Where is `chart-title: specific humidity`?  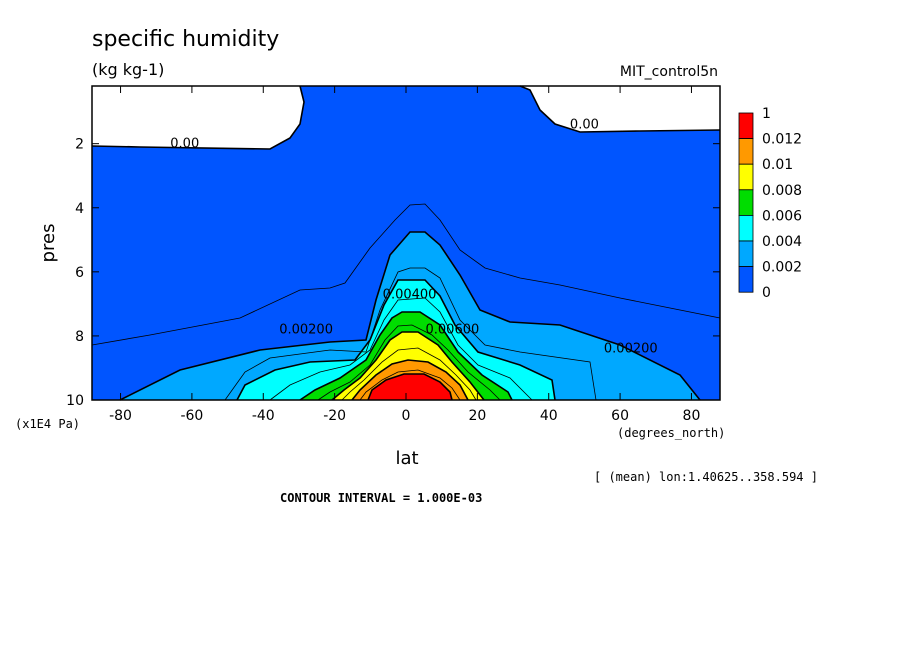
chart-title: specific humidity is located at coordinates (185, 39).